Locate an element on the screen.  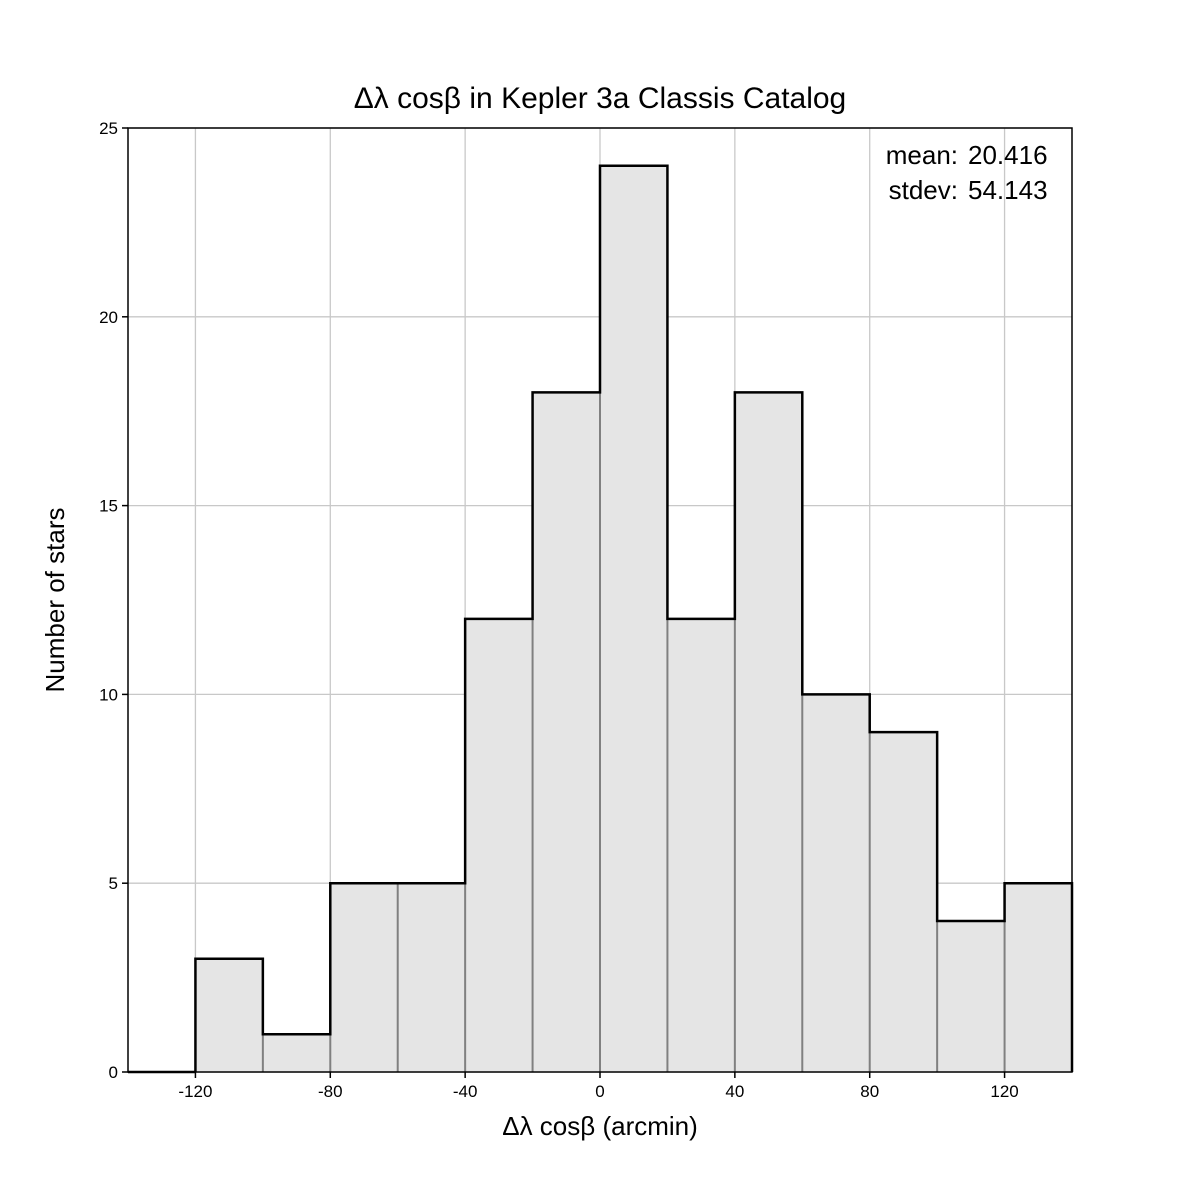
x-axis-ticks: -120 -80 -40 0 40 80 120 is located at coordinates (598, 1086).